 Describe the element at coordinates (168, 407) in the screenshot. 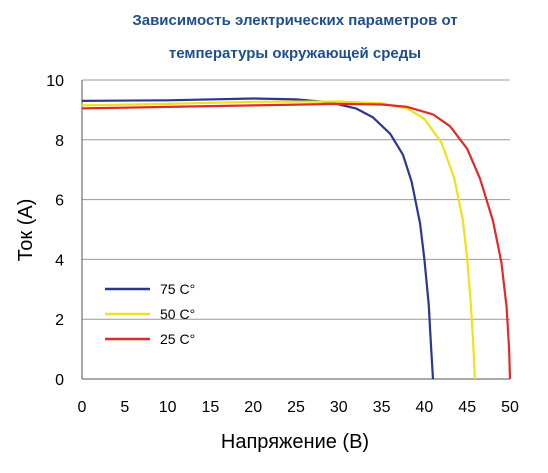

I see `x-tick-label: 10` at that location.